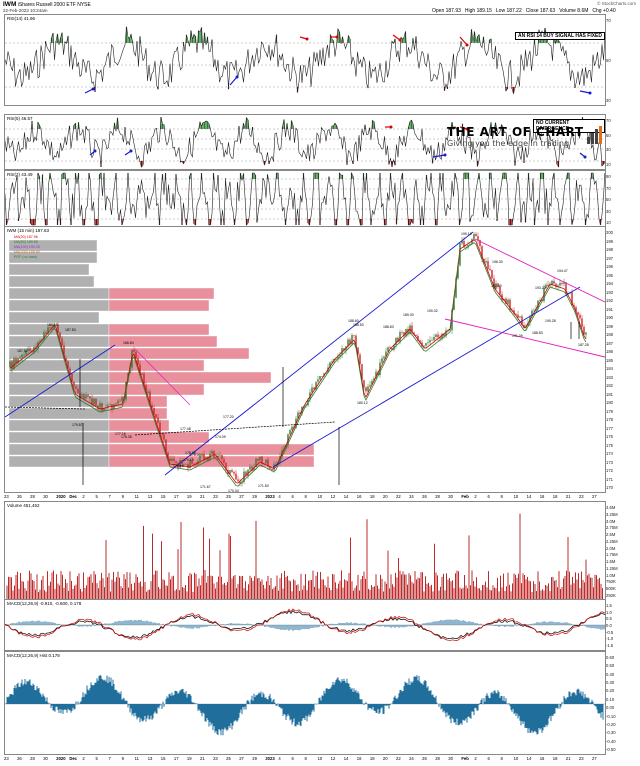 This screenshot has width=640, height=766. What do you see at coordinates (305, 60) in the screenshot?
I see `rsi14-line` at bounding box center [305, 60].